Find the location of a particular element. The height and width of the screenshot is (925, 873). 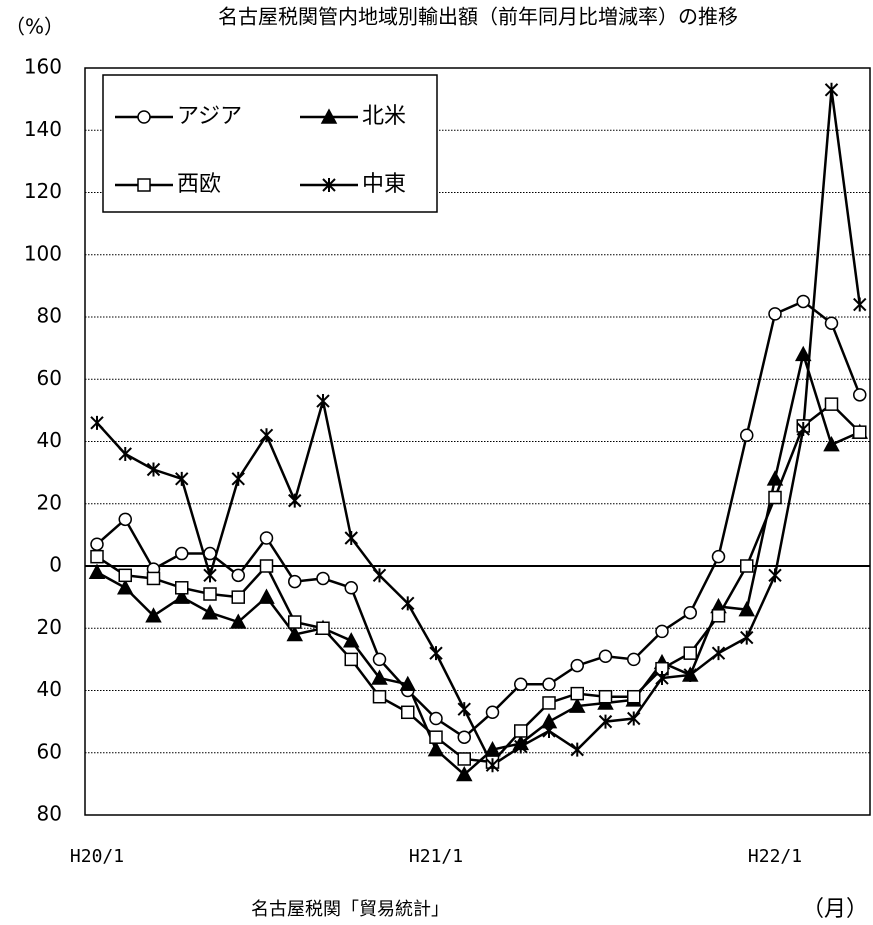

y-tick-label: 160 is located at coordinates (43, 67).